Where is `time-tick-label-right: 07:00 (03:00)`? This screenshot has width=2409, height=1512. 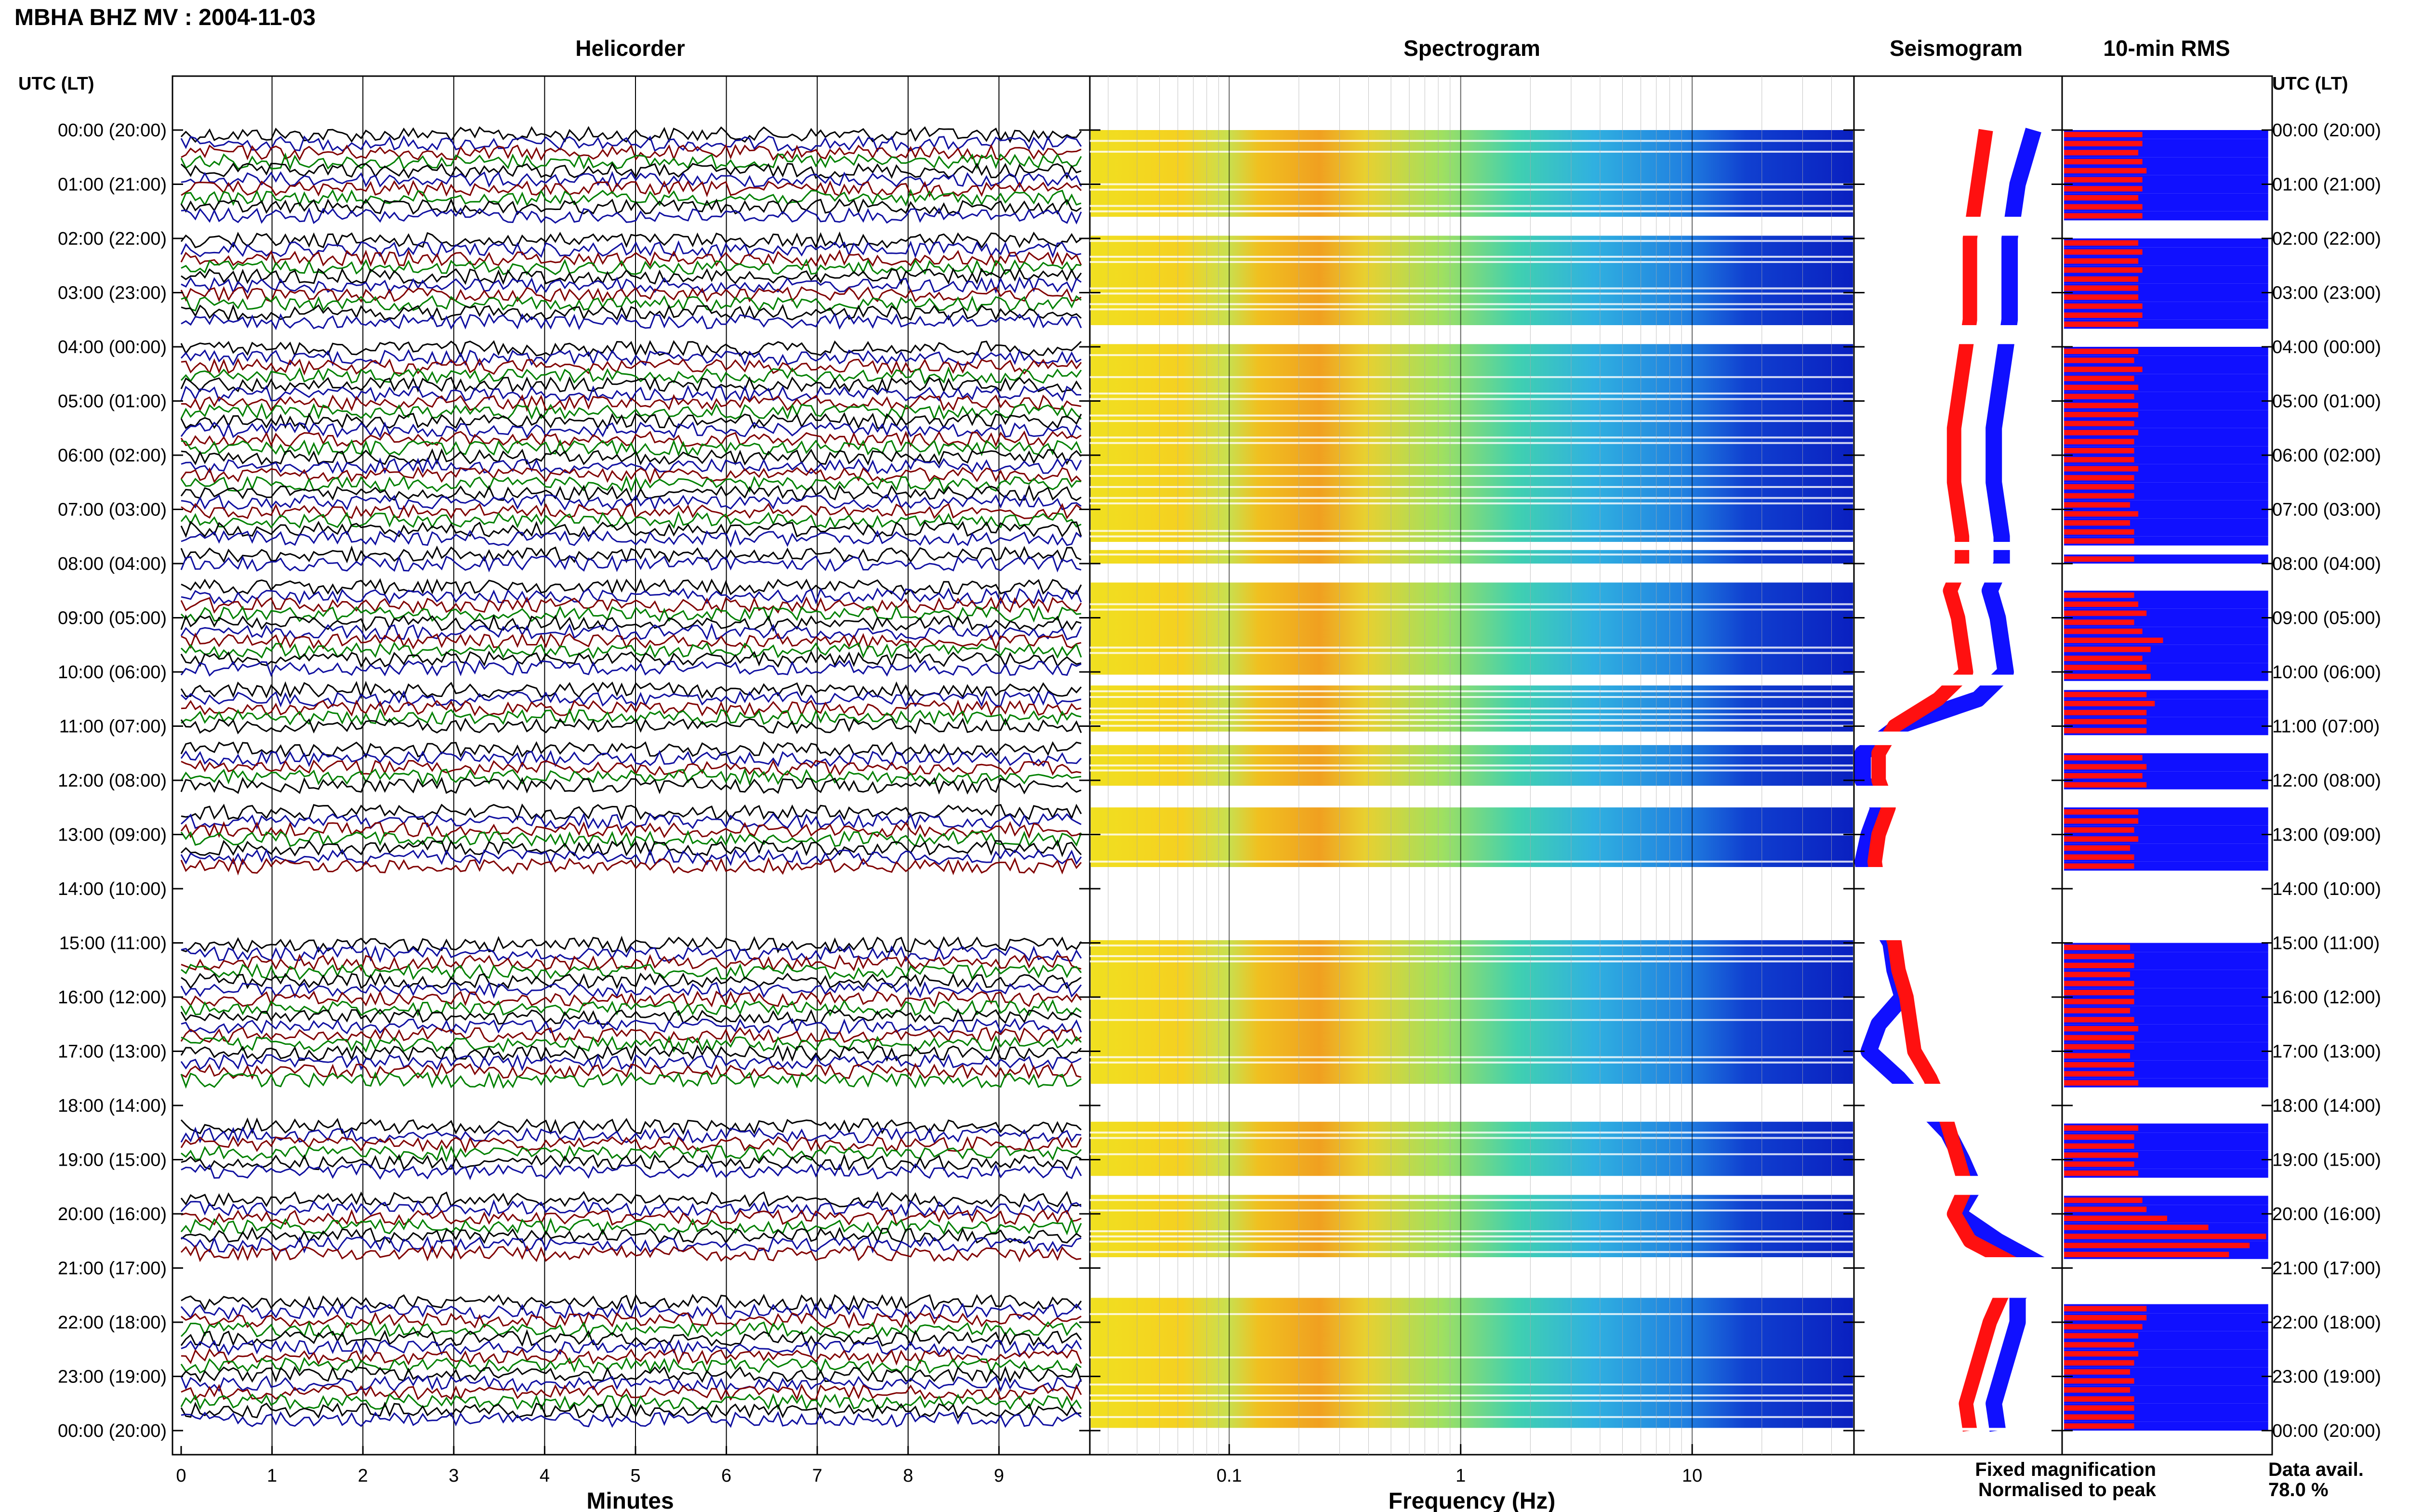
time-tick-label-right: 07:00 (03:00) is located at coordinates (2326, 510).